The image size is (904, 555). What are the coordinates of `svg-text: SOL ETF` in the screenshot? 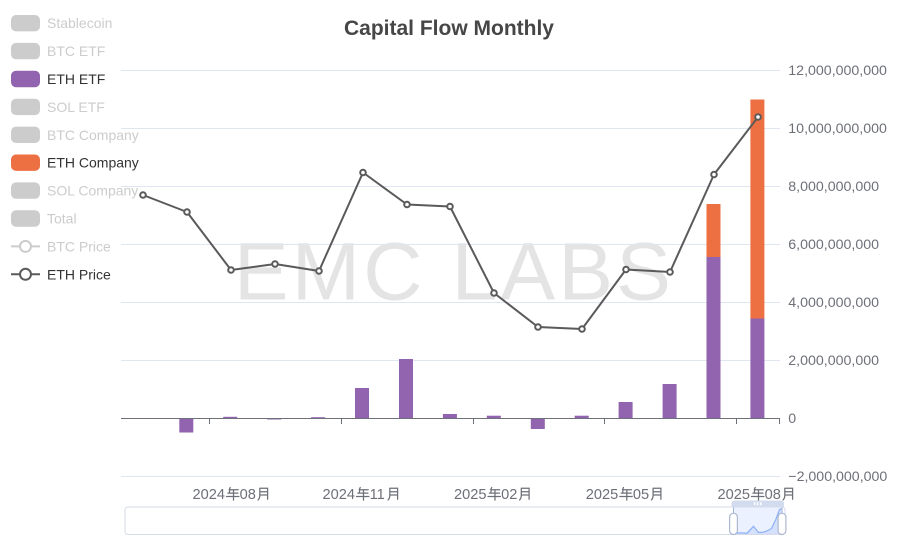 It's located at (76, 107).